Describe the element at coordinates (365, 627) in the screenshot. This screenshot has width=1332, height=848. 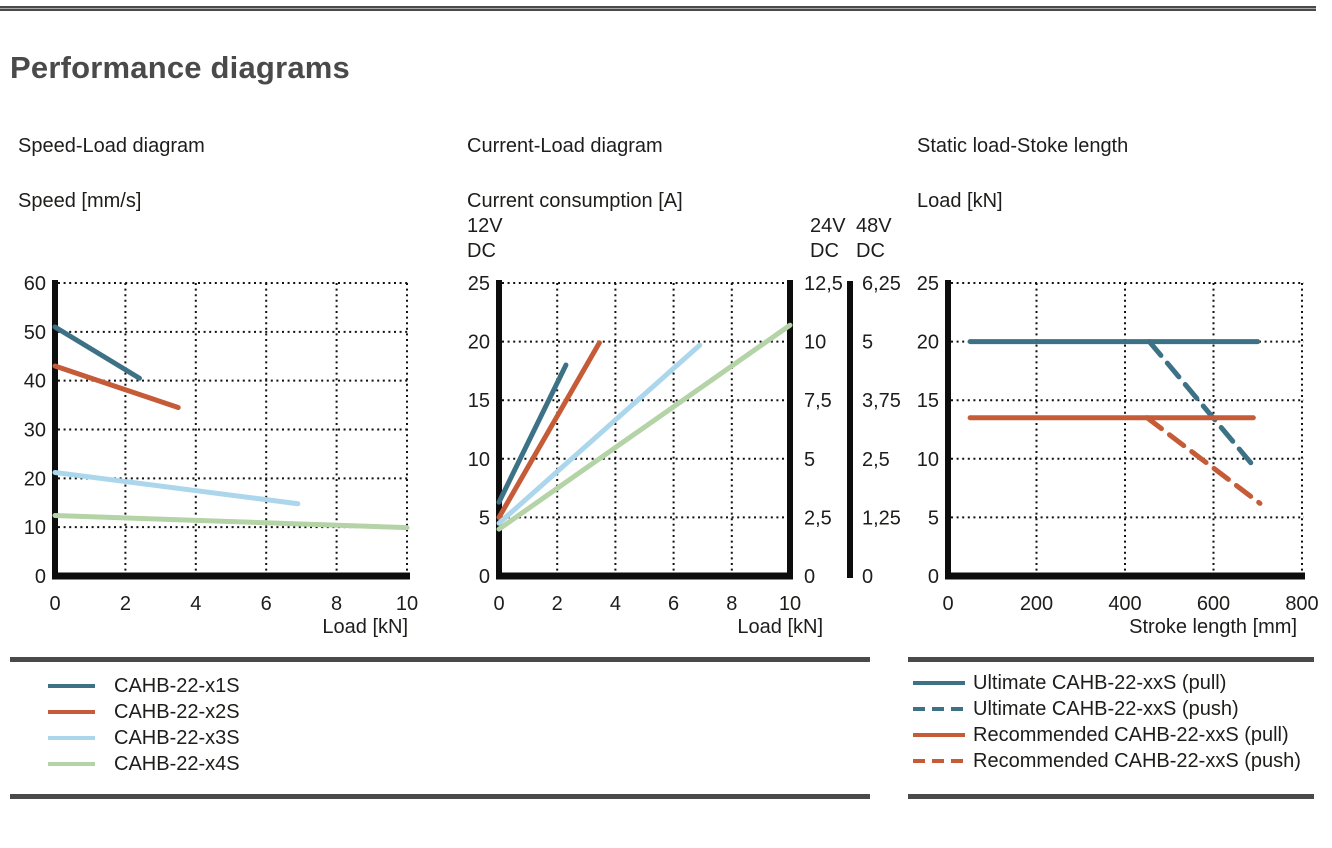
I see `chart1-xaxis-label: Load [kN]` at that location.